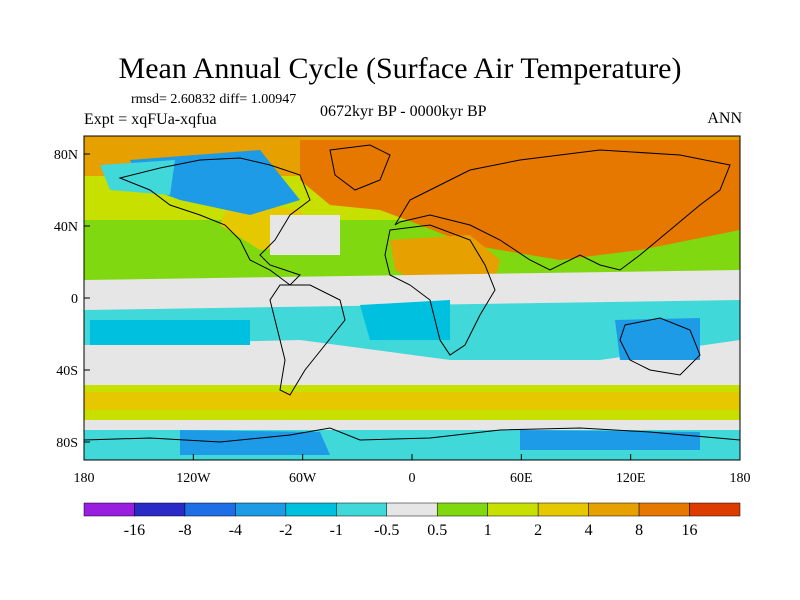 This screenshot has height=600, width=800. Describe the element at coordinates (67, 371) in the screenshot. I see `lat-tick-label: 40S` at that location.